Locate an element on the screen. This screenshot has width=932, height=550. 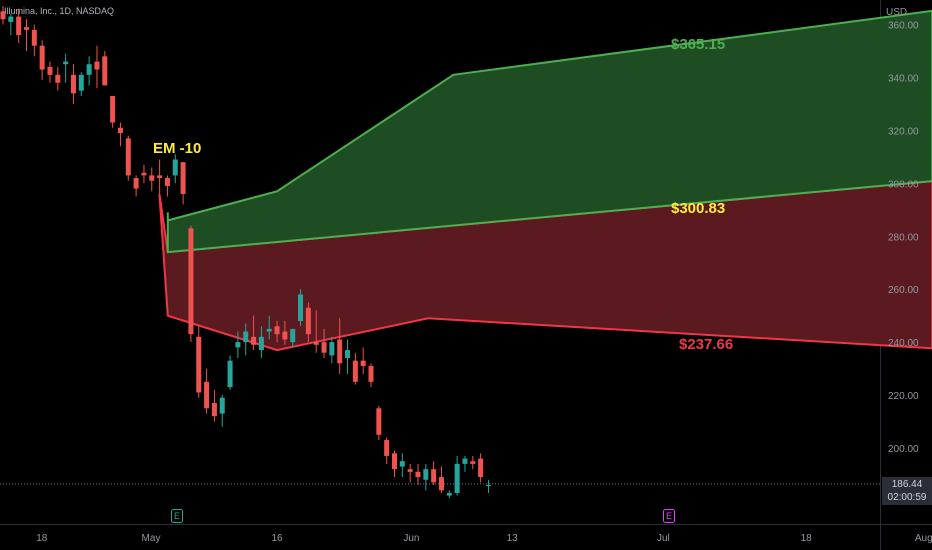
em-label: EM -10 is located at coordinates (177, 148).